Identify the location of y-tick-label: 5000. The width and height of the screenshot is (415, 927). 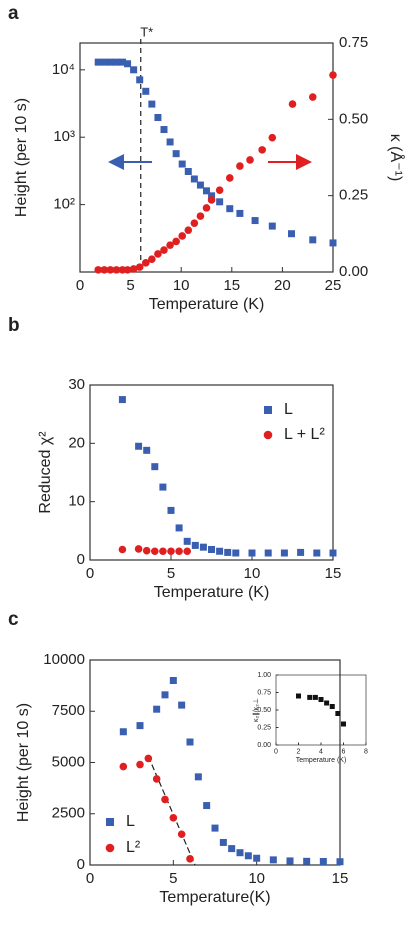
(68, 761).